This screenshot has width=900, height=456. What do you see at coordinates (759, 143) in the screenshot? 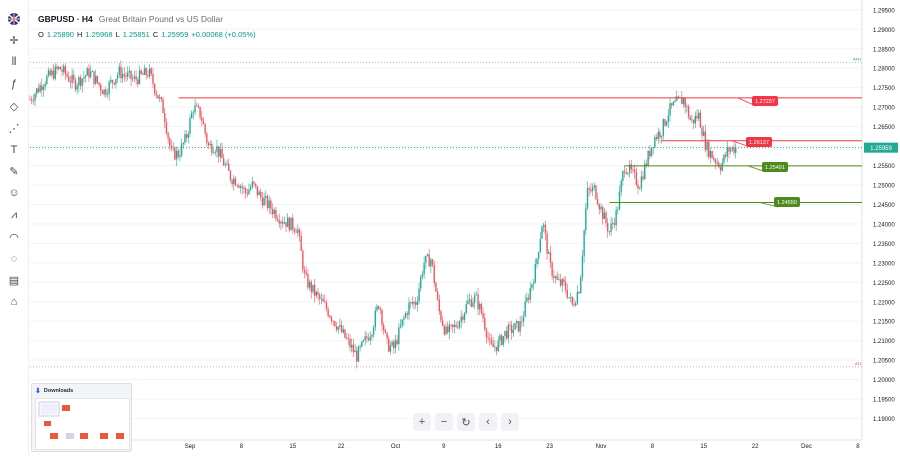
I see `level-price-label: 1.26137` at bounding box center [759, 143].